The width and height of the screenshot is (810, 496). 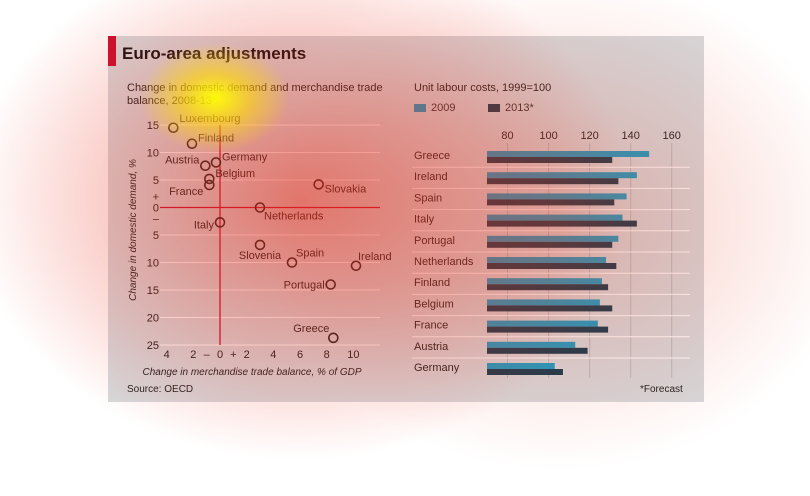 I want to click on bar-x-tick-label: 140, so click(x=631, y=136).